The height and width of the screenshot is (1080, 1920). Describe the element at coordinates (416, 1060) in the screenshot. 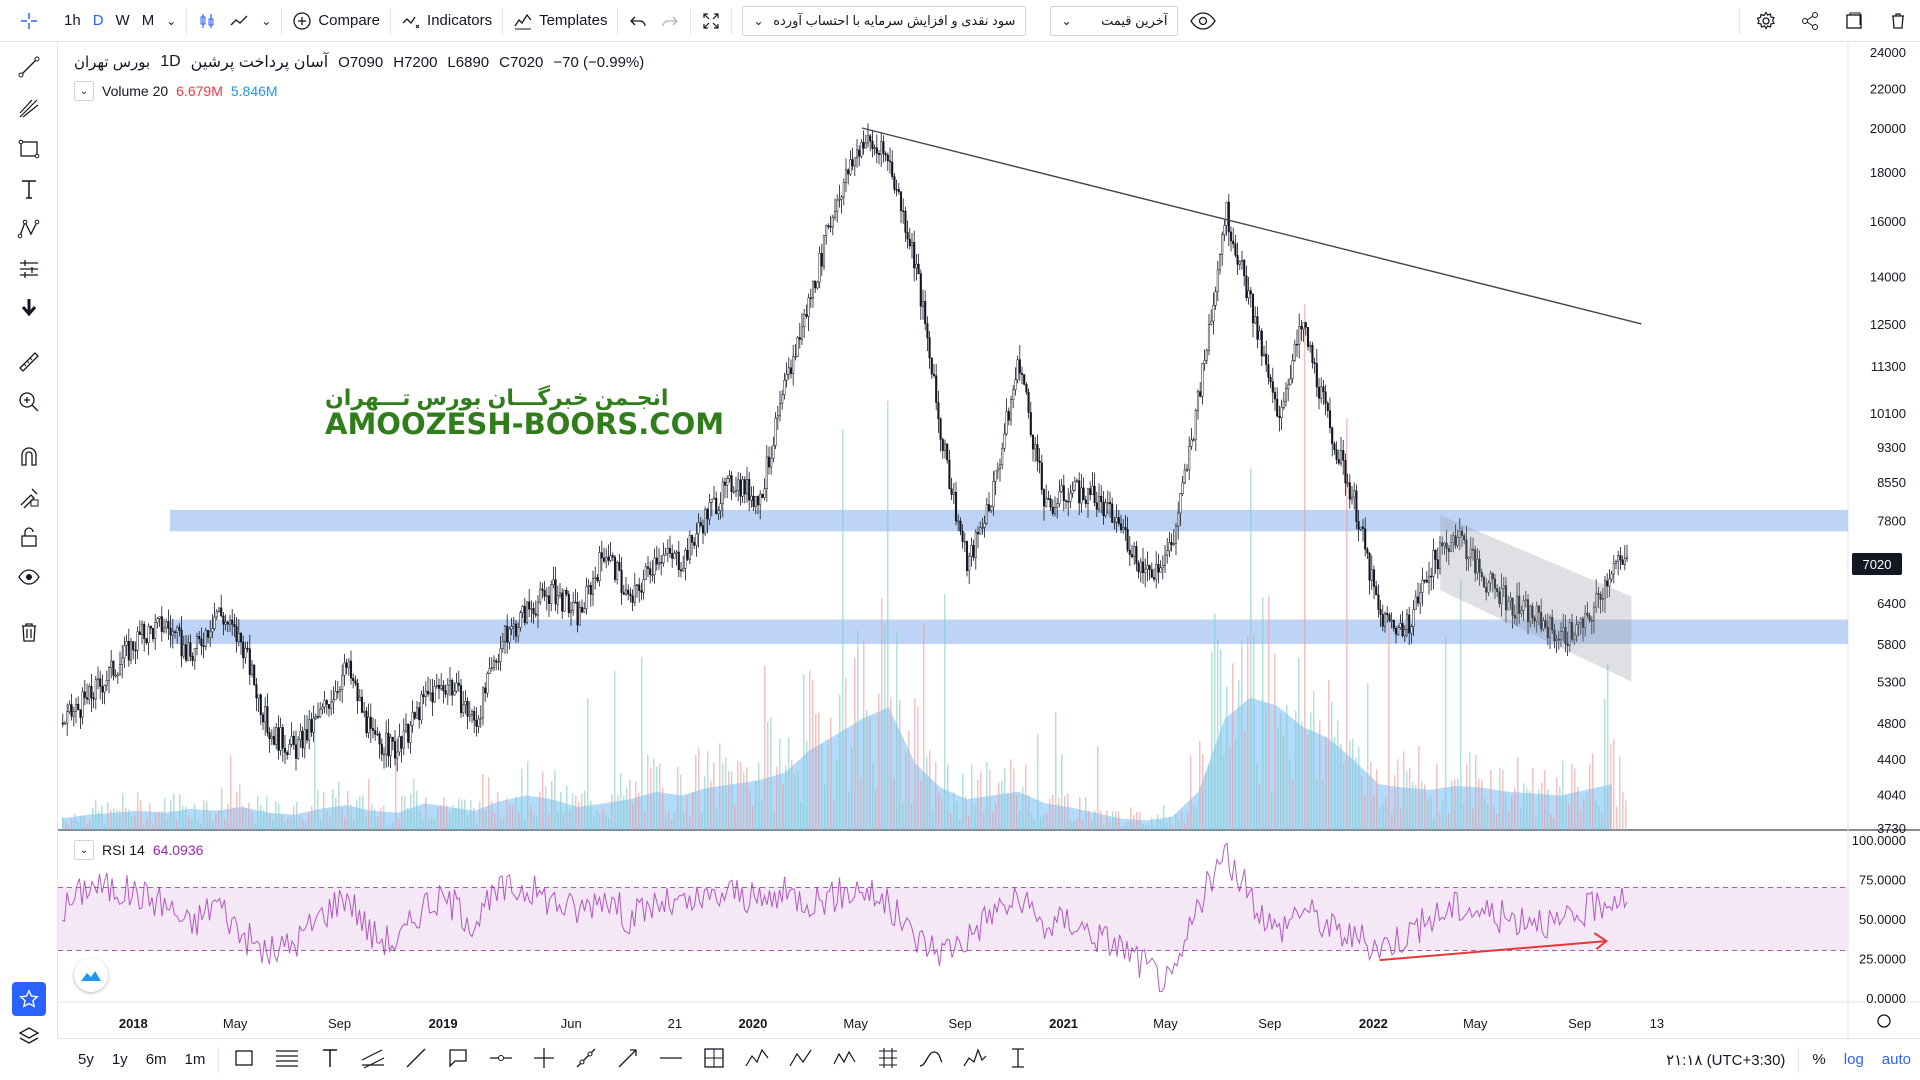

I see `trendline-icon` at that location.